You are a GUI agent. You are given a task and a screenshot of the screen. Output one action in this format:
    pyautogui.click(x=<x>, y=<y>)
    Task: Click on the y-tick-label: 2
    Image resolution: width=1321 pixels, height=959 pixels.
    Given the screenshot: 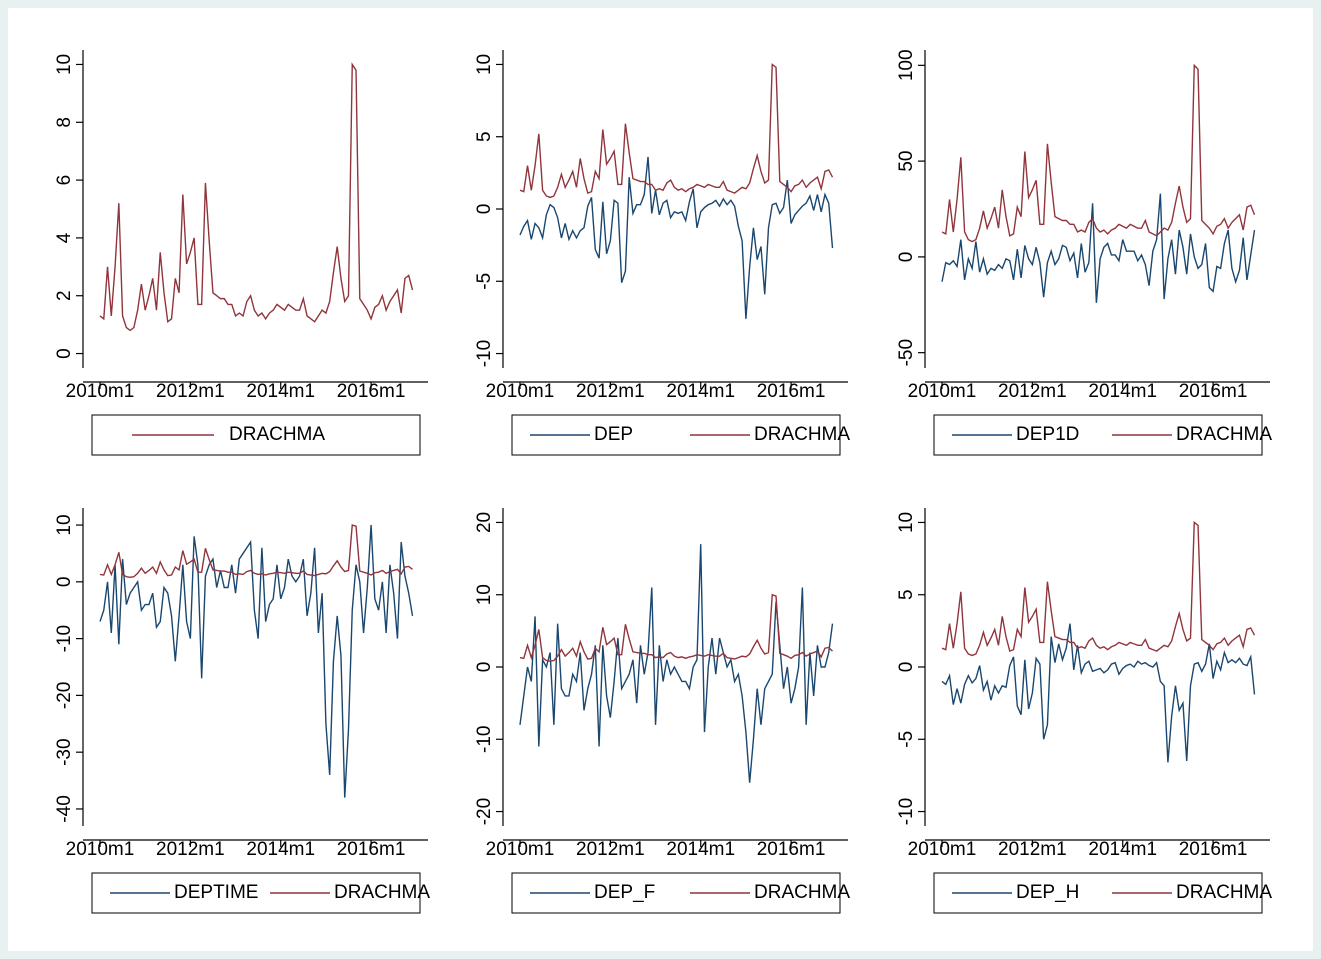 What is the action you would take?
    pyautogui.click(x=64, y=295)
    